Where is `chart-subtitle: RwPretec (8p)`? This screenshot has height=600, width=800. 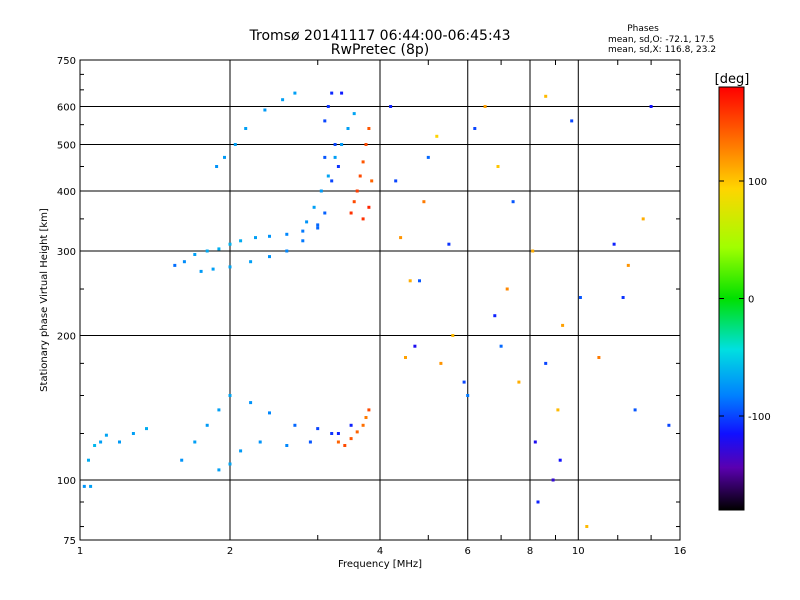 chart-subtitle: RwPretec (8p) is located at coordinates (380, 50).